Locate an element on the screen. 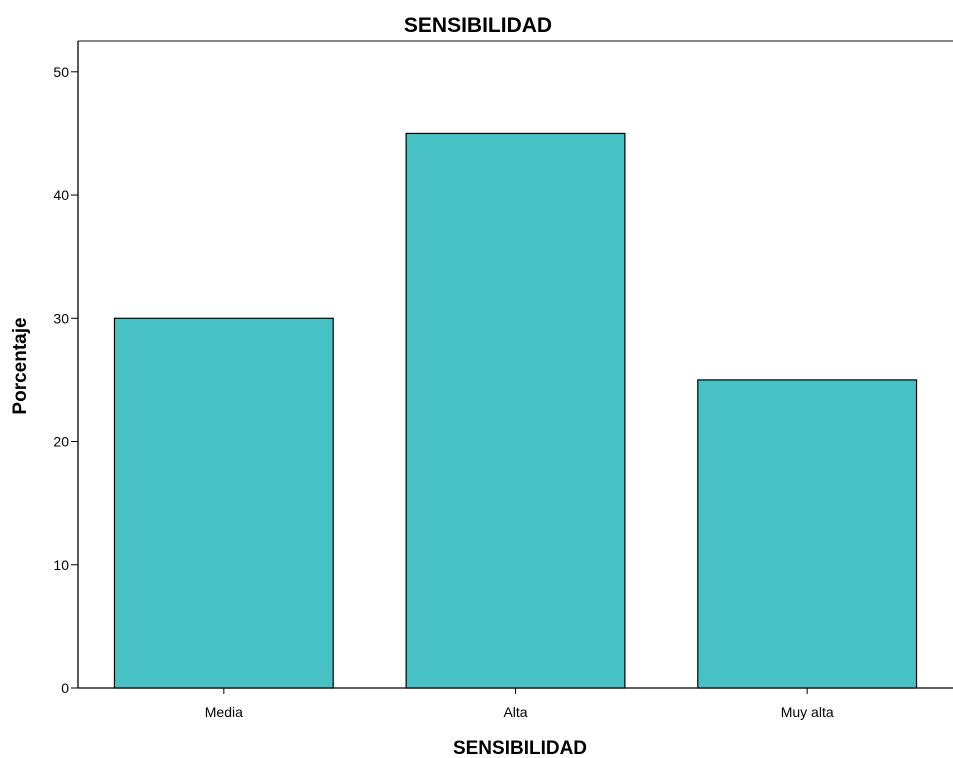 This screenshot has height=758, width=953. x-tick-label: Muy alta is located at coordinates (807, 712).